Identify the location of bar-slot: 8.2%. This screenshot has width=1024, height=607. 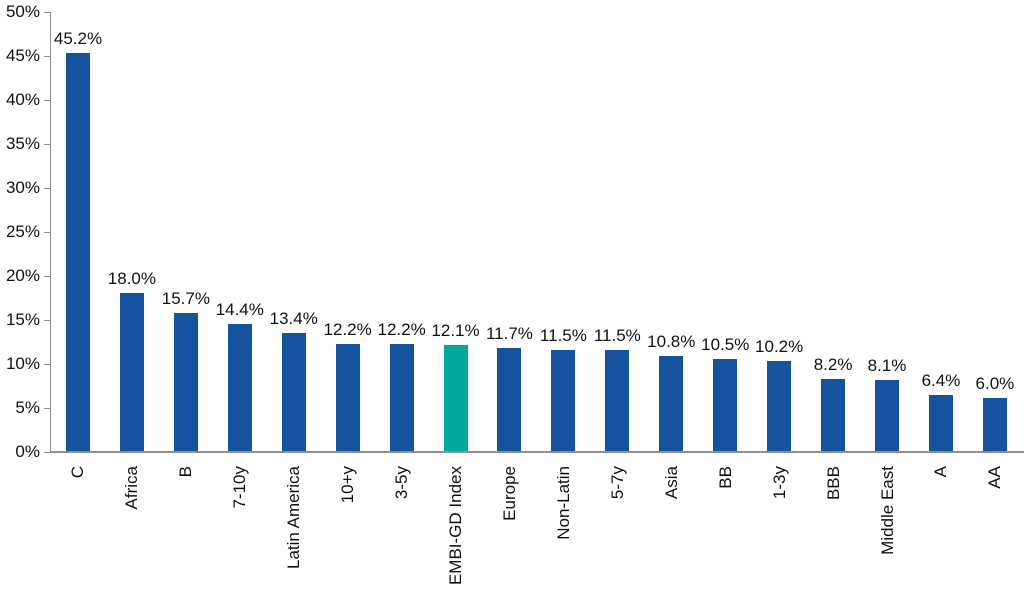
(833, 403).